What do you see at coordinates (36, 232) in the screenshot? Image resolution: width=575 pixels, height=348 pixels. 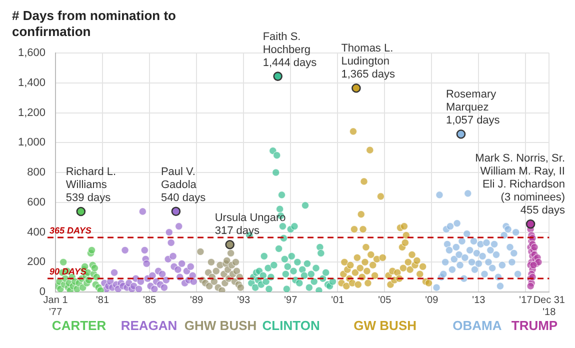 I see `y-tick-label: 400` at bounding box center [36, 232].